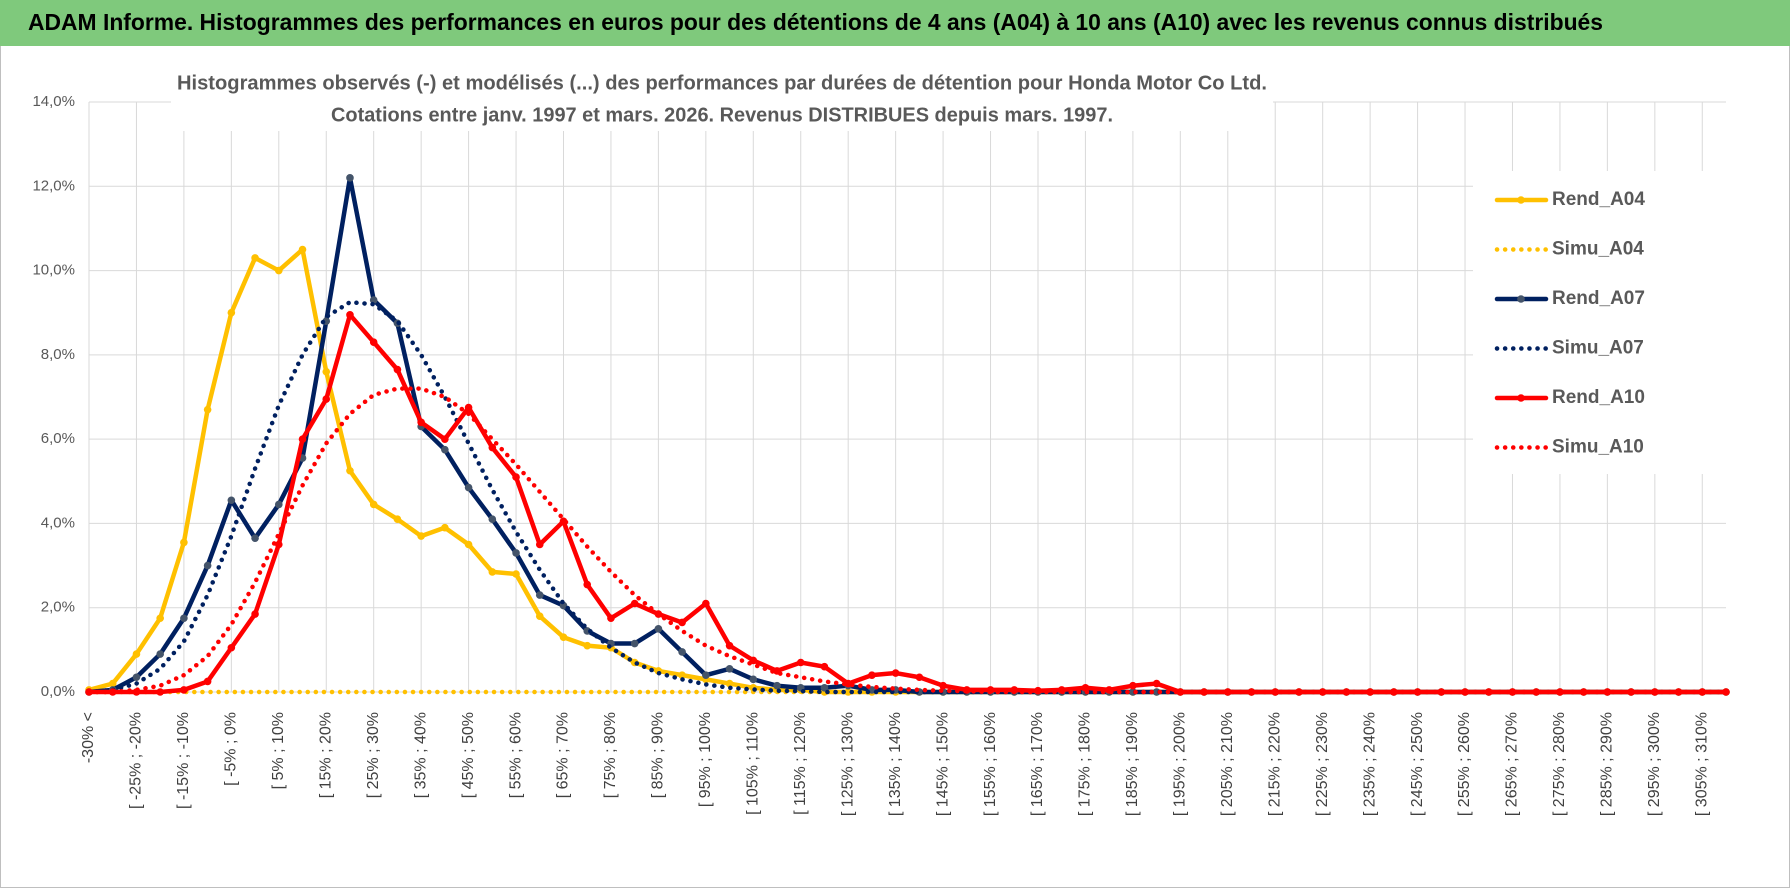 The width and height of the screenshot is (1790, 893). Describe the element at coordinates (58, 607) in the screenshot. I see `y-tick-label: 2,0%` at that location.